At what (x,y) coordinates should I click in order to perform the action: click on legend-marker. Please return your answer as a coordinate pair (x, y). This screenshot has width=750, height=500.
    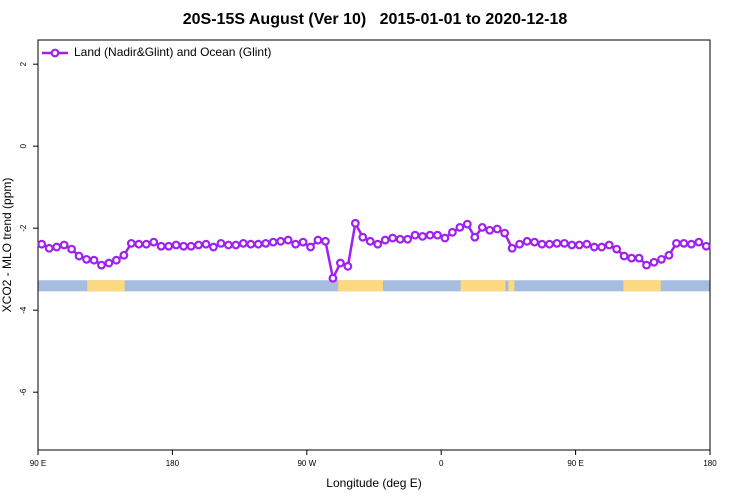
    Looking at the image, I should click on (55, 53).